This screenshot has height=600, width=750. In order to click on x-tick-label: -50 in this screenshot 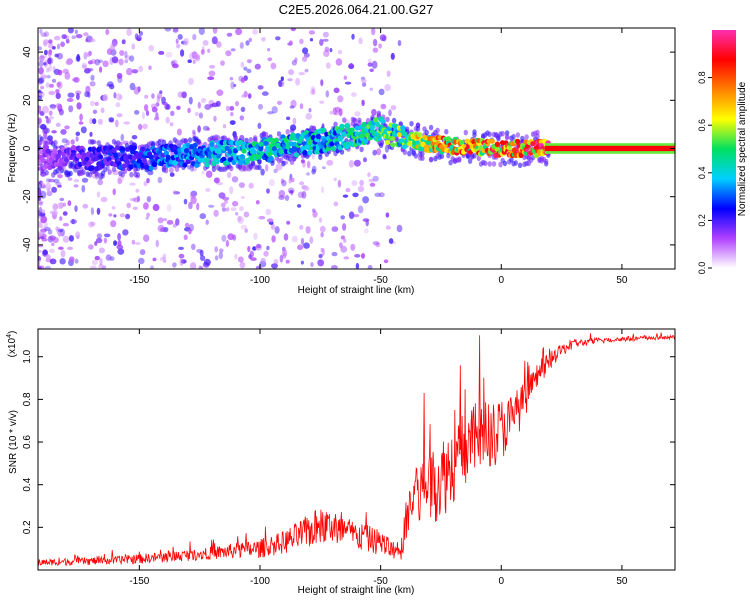, I will do `click(380, 581)`.